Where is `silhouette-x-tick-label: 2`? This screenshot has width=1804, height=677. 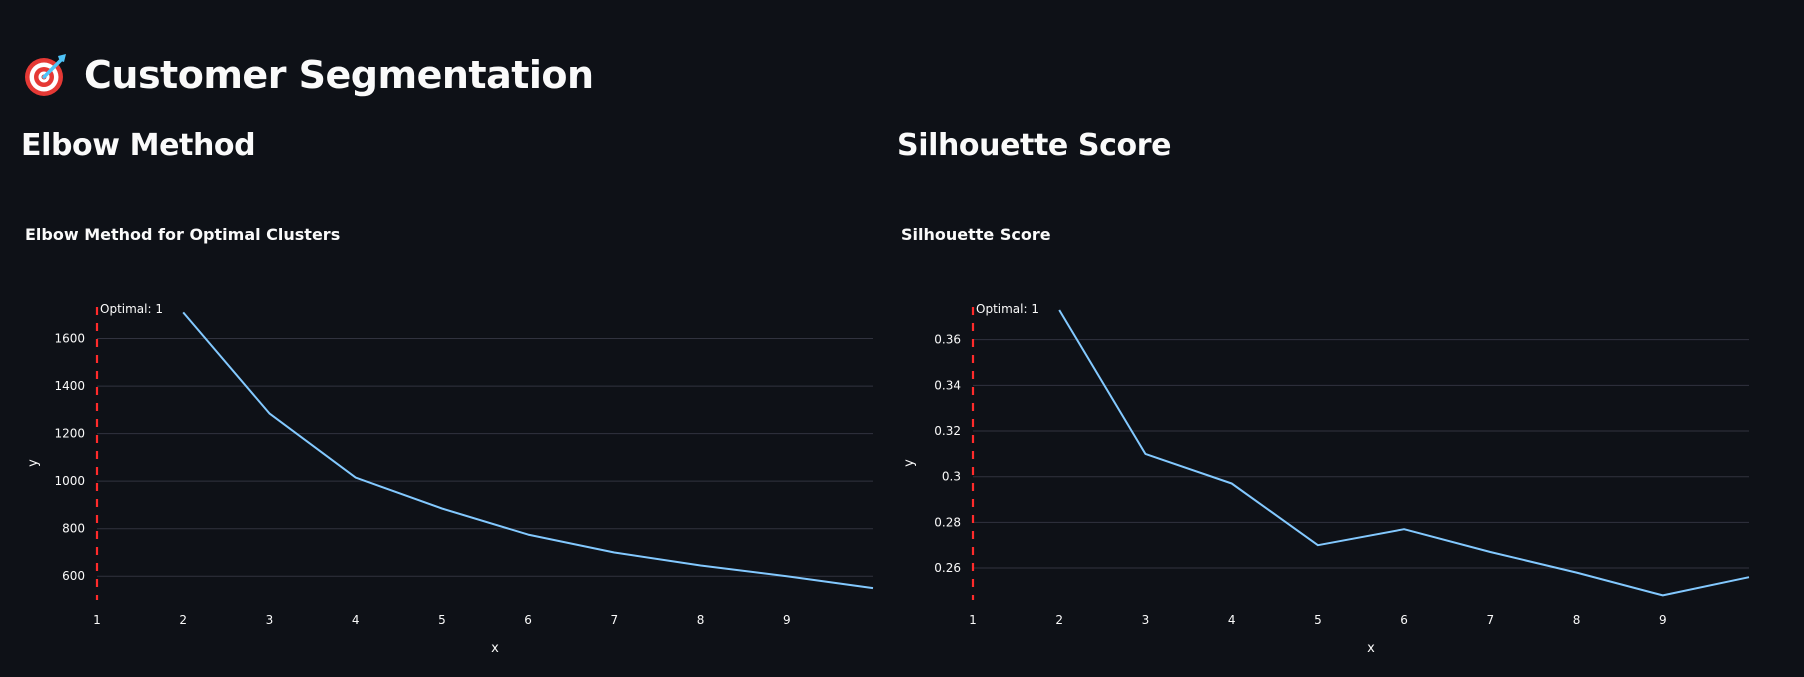 silhouette-x-tick-label: 2 is located at coordinates (1059, 620).